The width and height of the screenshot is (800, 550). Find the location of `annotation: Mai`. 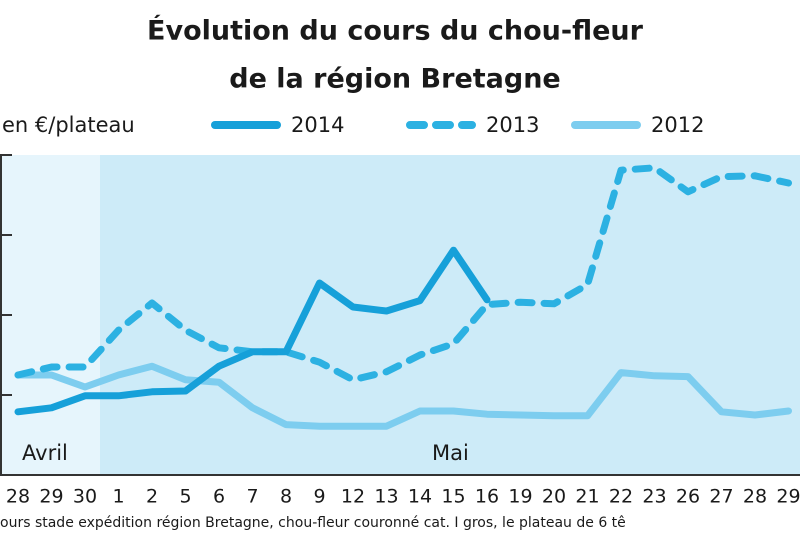

annotation: Mai is located at coordinates (450, 453).